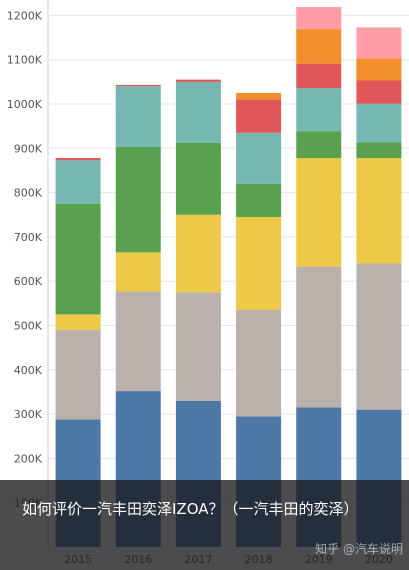  I want to click on y-tick-label: 300K, so click(28, 414).